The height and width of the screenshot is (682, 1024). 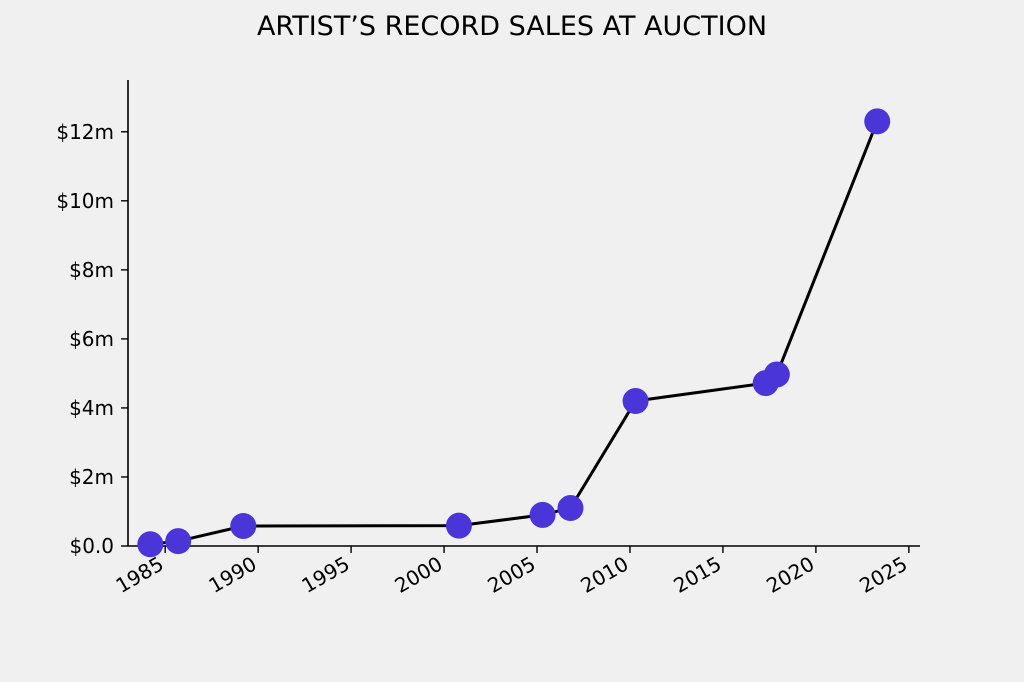 I want to click on y-tick-label: $2m, so click(x=91, y=477).